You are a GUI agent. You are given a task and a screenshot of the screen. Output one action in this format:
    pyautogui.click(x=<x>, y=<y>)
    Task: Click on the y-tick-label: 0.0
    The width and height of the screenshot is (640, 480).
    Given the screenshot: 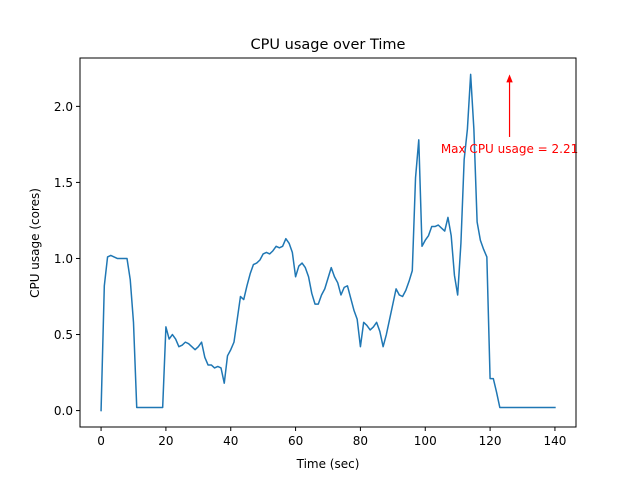 What is the action you would take?
    pyautogui.click(x=63, y=411)
    